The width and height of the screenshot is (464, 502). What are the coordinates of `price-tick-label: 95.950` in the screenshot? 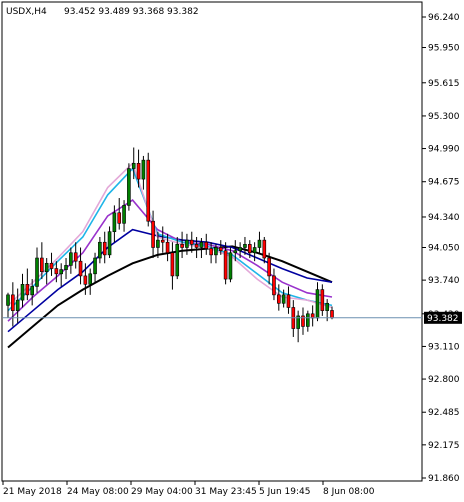 It's located at (444, 49).